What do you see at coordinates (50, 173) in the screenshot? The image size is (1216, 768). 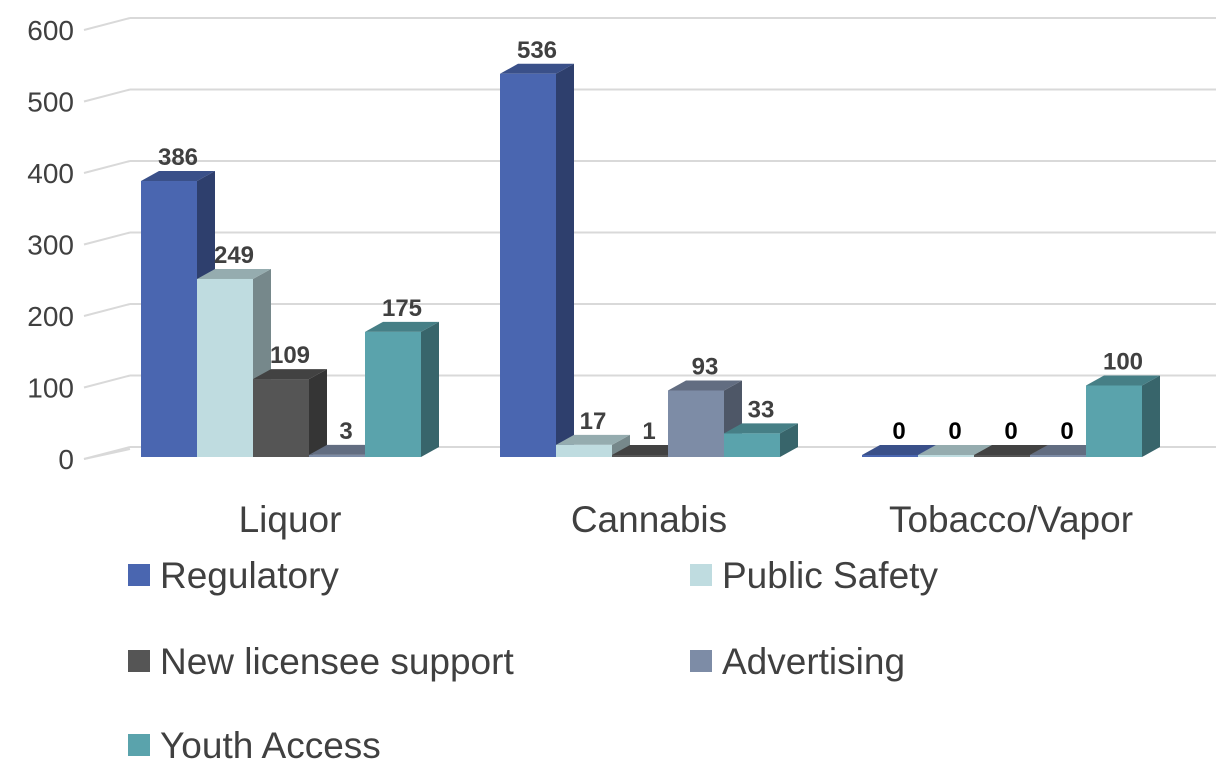 I see `y-tick-label: 400` at bounding box center [50, 173].